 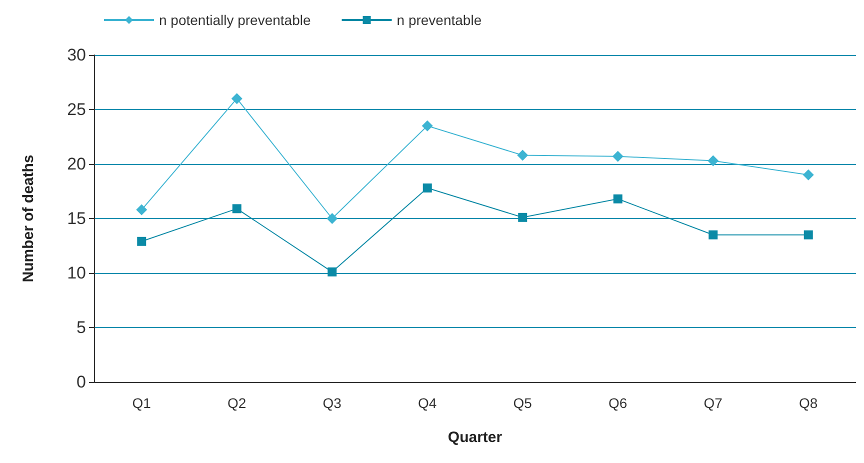 What do you see at coordinates (808, 403) in the screenshot?
I see `x-tick-label: Q8` at bounding box center [808, 403].